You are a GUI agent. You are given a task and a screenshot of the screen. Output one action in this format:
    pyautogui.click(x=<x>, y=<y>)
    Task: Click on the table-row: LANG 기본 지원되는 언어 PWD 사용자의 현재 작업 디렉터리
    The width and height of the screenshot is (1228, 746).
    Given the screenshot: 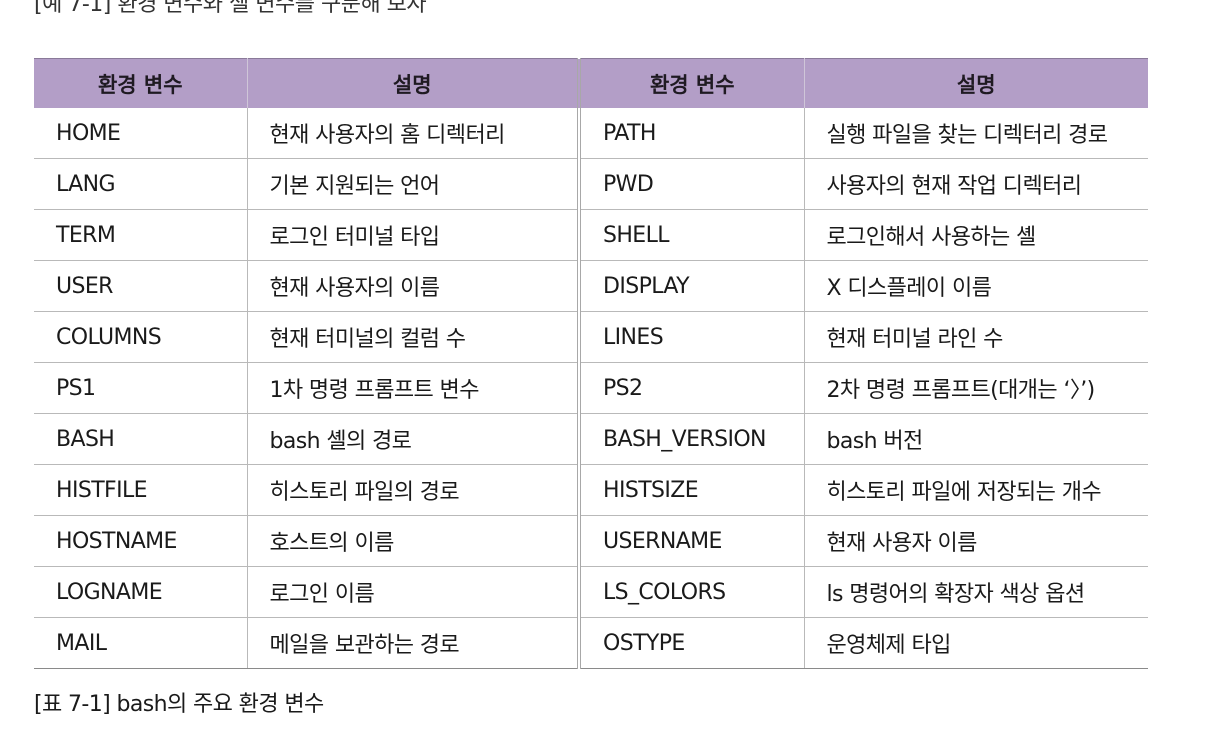 What is the action you would take?
    pyautogui.click(x=591, y=184)
    